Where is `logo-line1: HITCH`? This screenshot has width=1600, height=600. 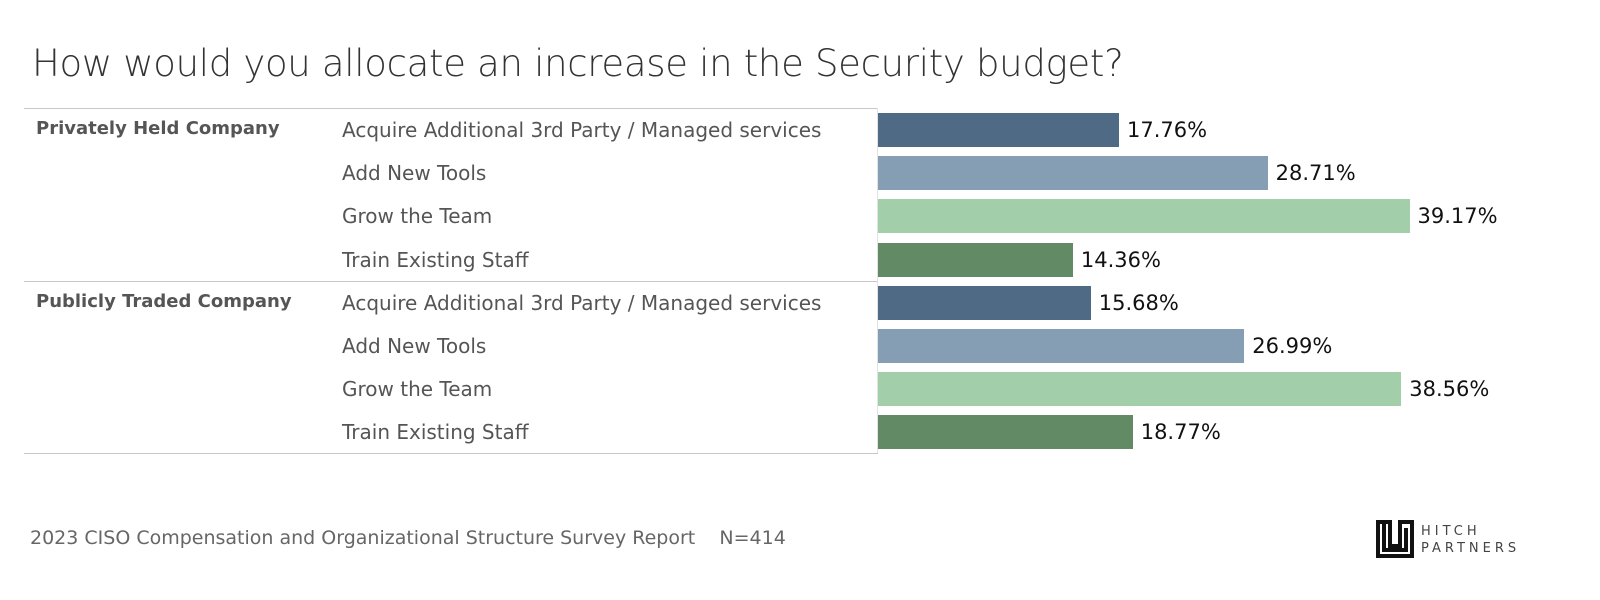 logo-line1: HITCH is located at coordinates (1451, 531).